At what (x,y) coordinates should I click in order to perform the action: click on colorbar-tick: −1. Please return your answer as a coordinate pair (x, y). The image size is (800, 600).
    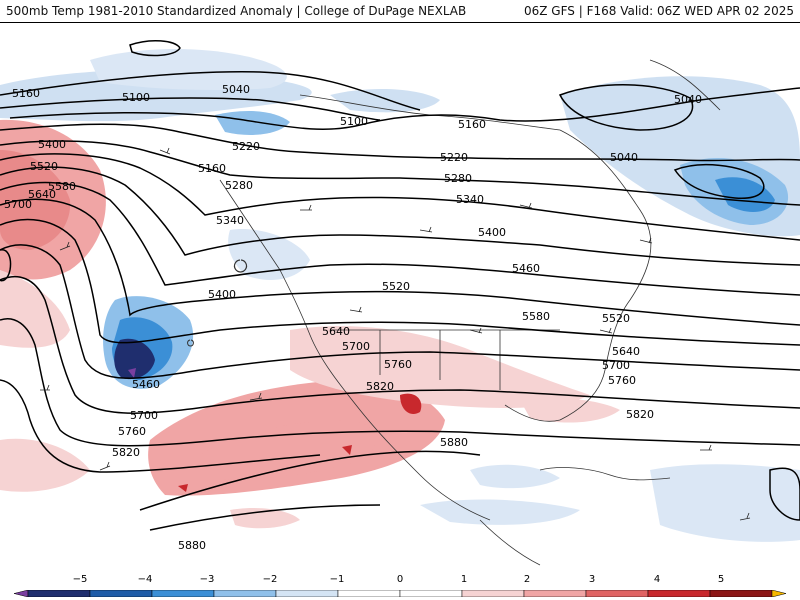
    Looking at the image, I should click on (337, 579).